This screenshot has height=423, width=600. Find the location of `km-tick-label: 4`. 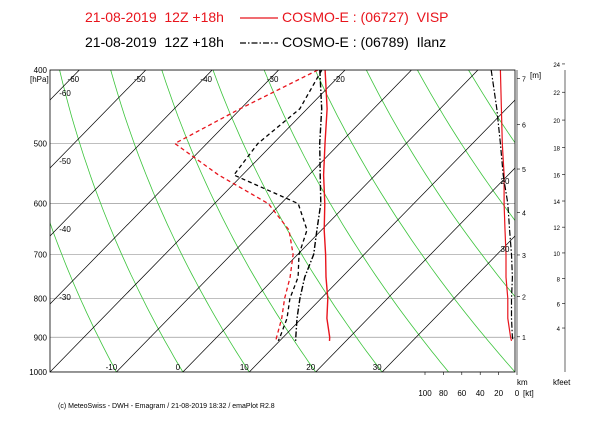

km-tick-label: 4 is located at coordinates (524, 214).